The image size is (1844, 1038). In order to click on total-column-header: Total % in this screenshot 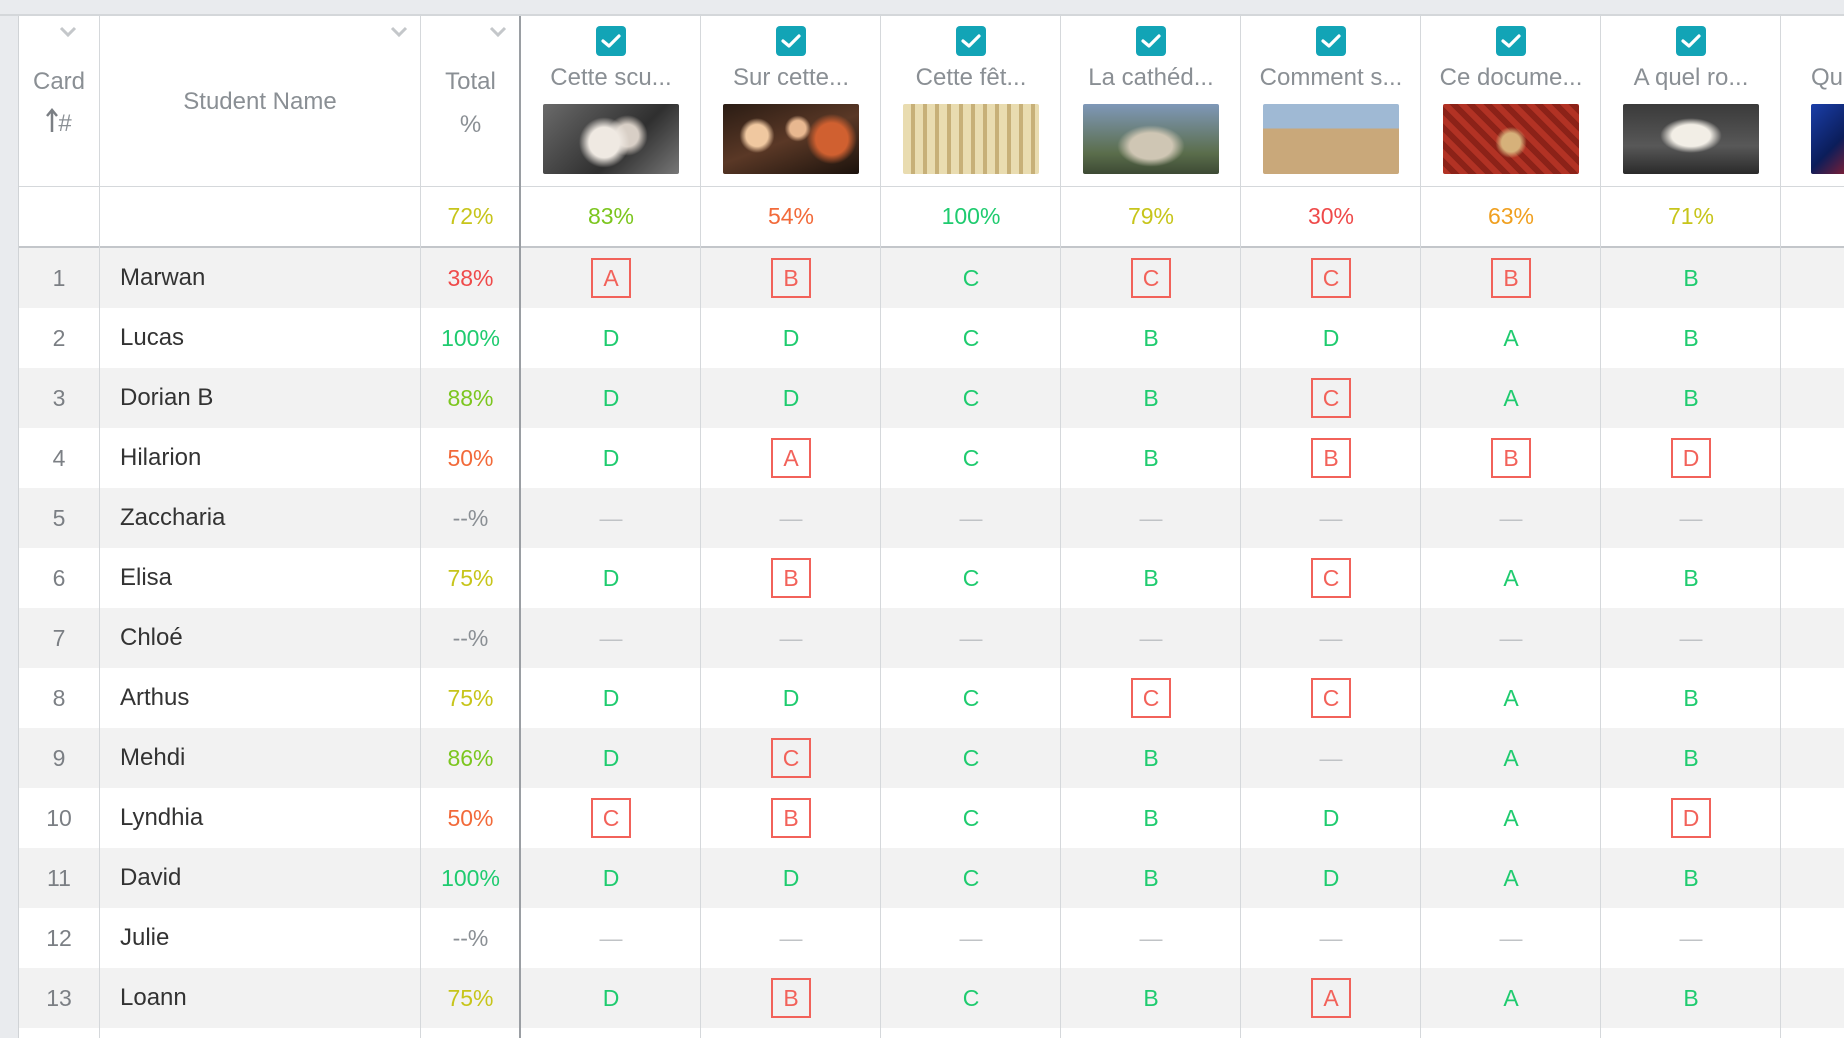, I will do `click(470, 101)`.